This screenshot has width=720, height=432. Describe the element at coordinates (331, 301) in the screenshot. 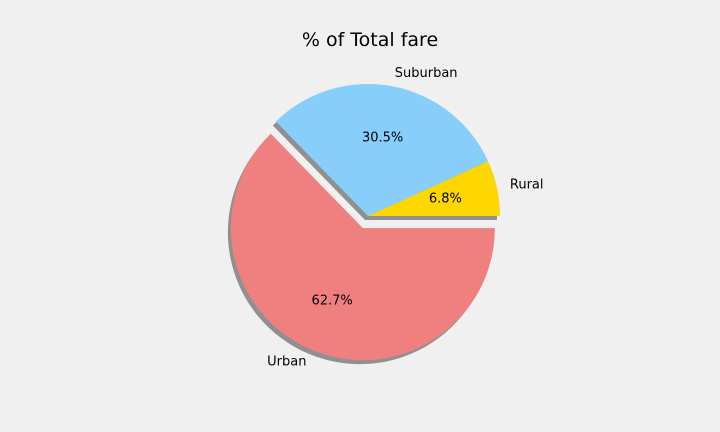

I see `pct-label-urban: 62.7%` at that location.